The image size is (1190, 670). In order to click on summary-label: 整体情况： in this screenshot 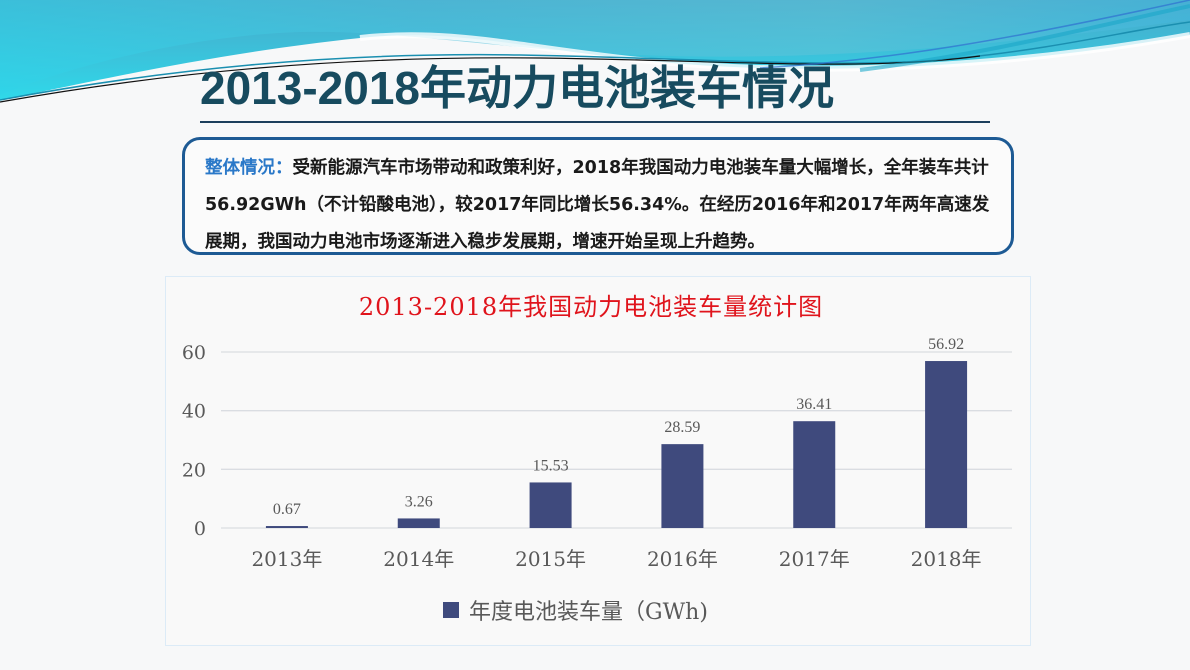, I will do `click(249, 168)`.